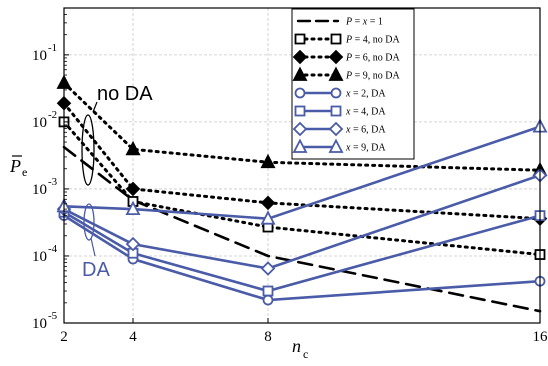  I want to click on legend-label: x = 6, DA, so click(365, 130).